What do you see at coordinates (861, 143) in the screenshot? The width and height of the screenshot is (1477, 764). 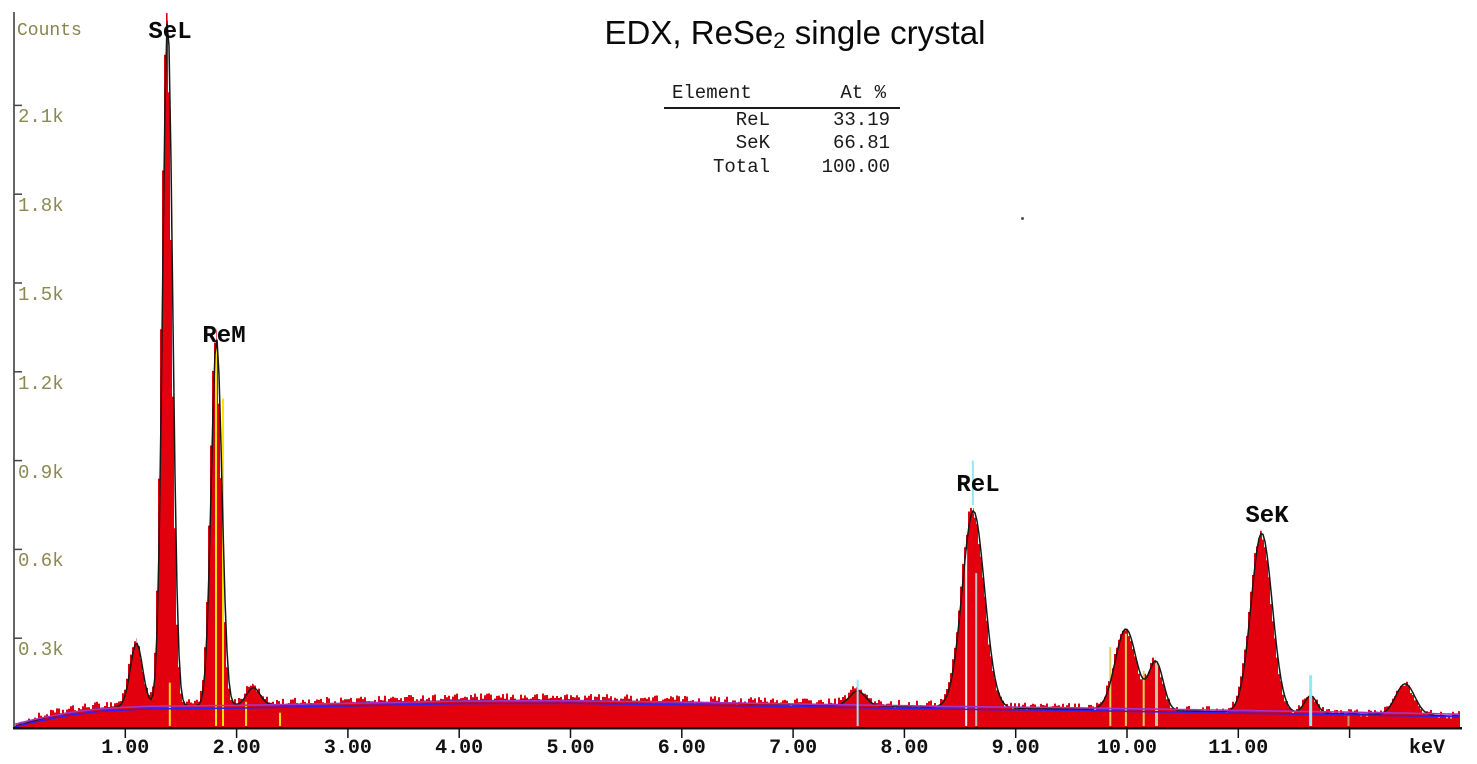 I see `row-value: 66.81` at bounding box center [861, 143].